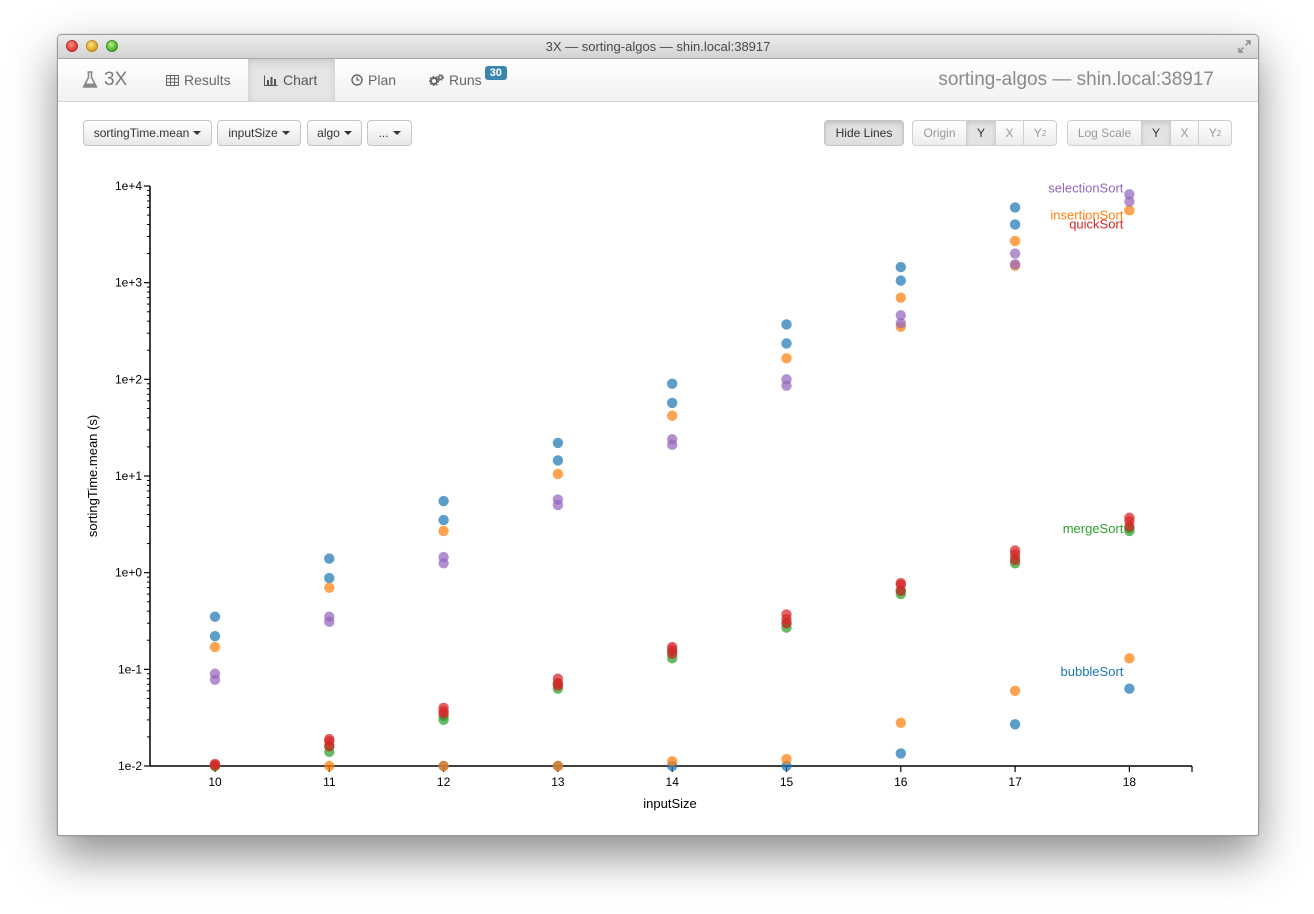 This screenshot has width=1314, height=914. Describe the element at coordinates (1009, 133) in the screenshot. I see `origin-x-toggle: X` at that location.